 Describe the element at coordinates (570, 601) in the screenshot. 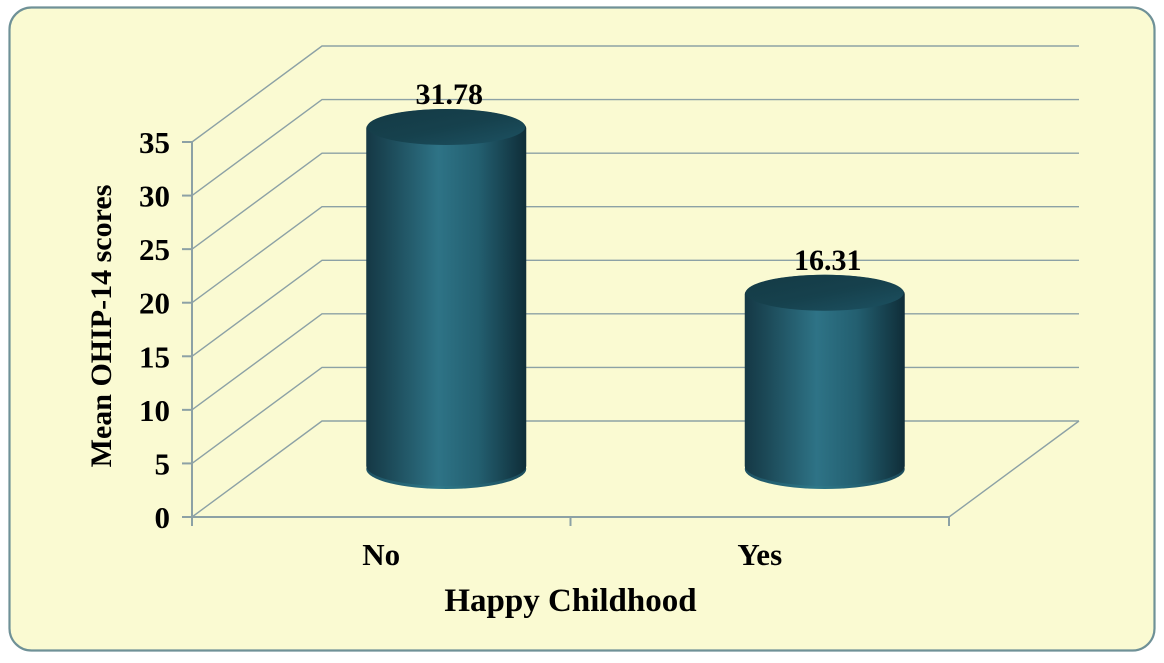

I see `x-axis-title: Happy Childhood` at that location.